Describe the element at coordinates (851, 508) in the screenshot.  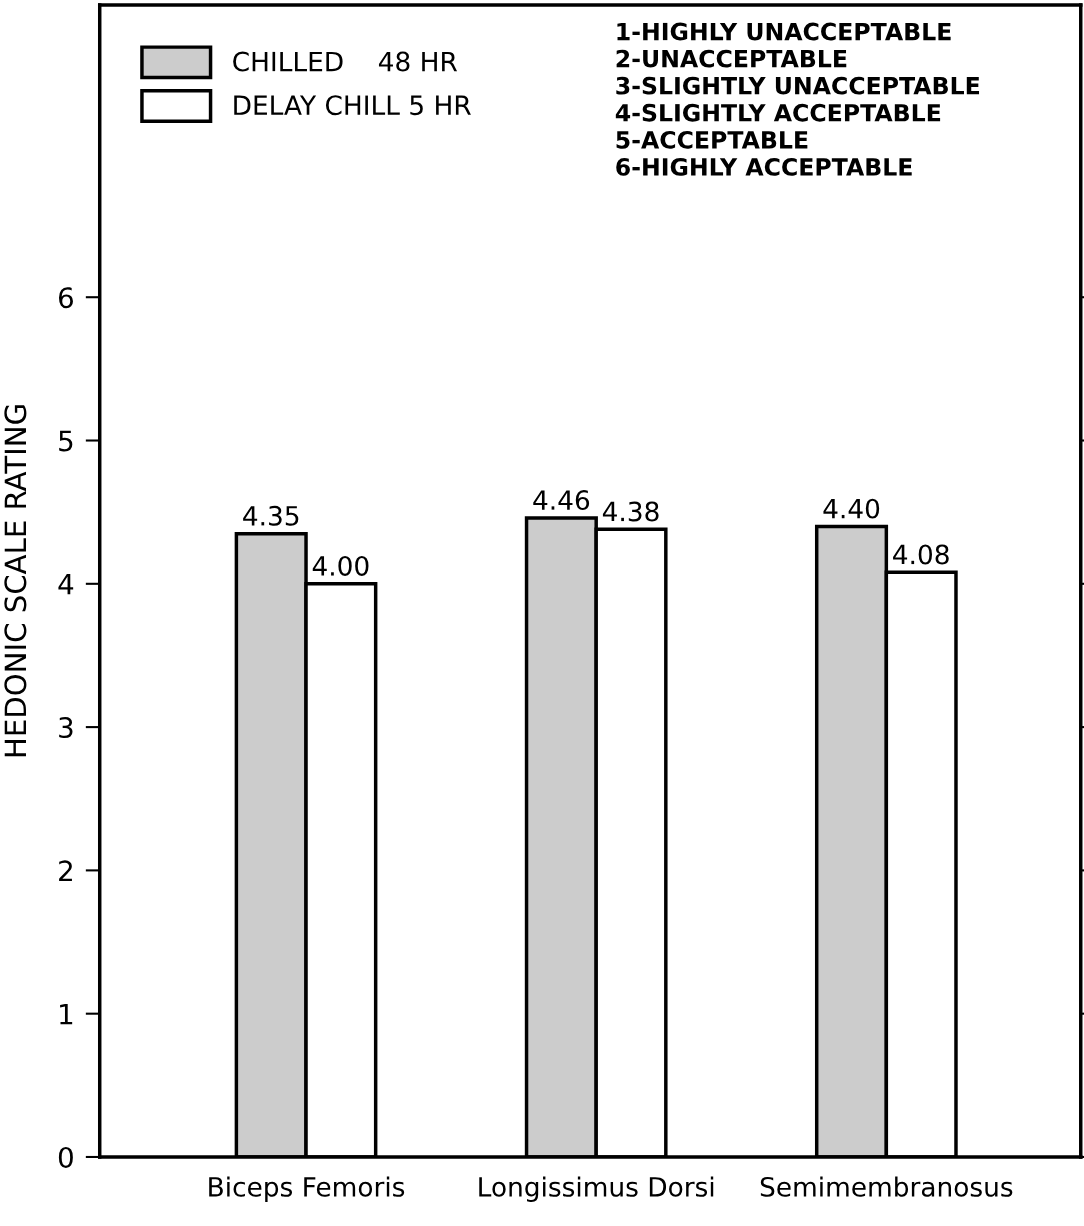
I see `text: 4.40` at that location.